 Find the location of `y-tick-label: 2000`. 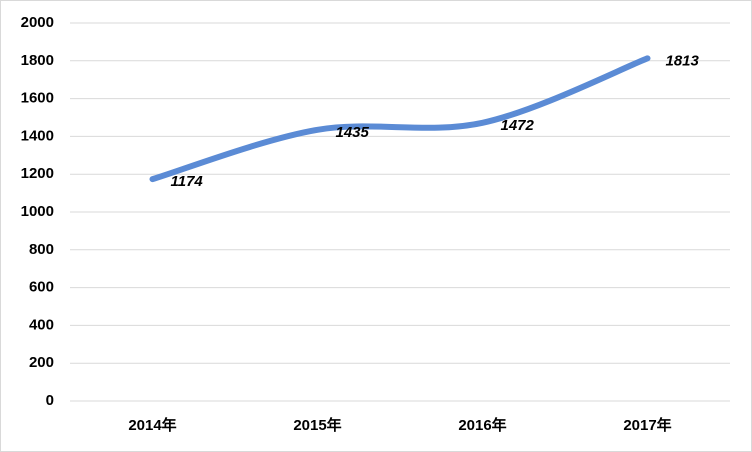

y-tick-label: 2000 is located at coordinates (37, 22).